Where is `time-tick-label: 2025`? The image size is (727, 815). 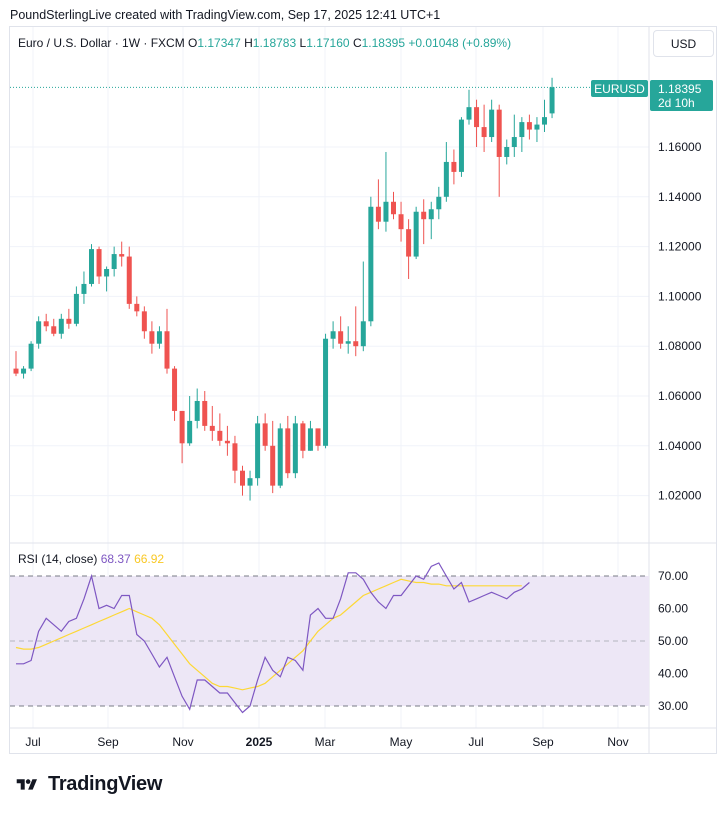
time-tick-label: 2025 is located at coordinates (259, 742).